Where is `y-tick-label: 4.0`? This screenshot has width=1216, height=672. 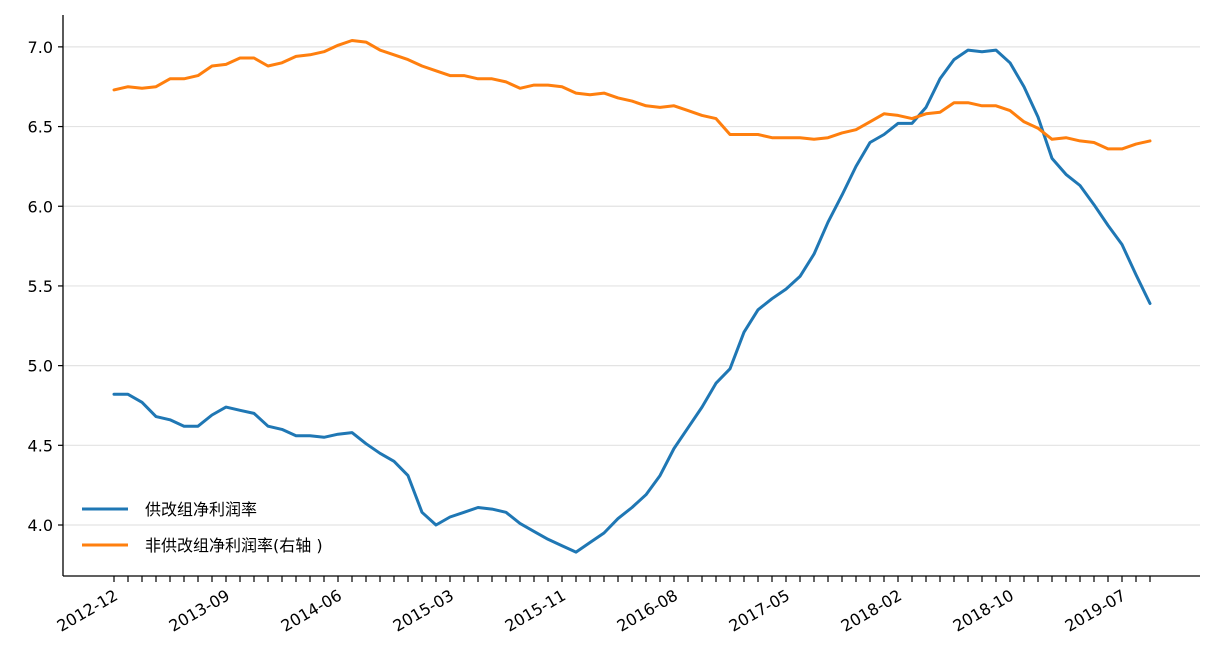 y-tick-label: 4.0 is located at coordinates (40, 525).